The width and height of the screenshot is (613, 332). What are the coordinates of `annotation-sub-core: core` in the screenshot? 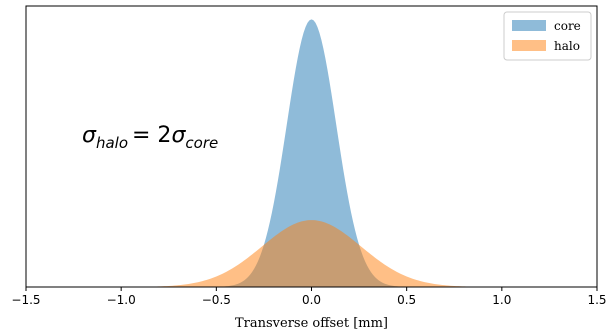 It's located at (201, 143).